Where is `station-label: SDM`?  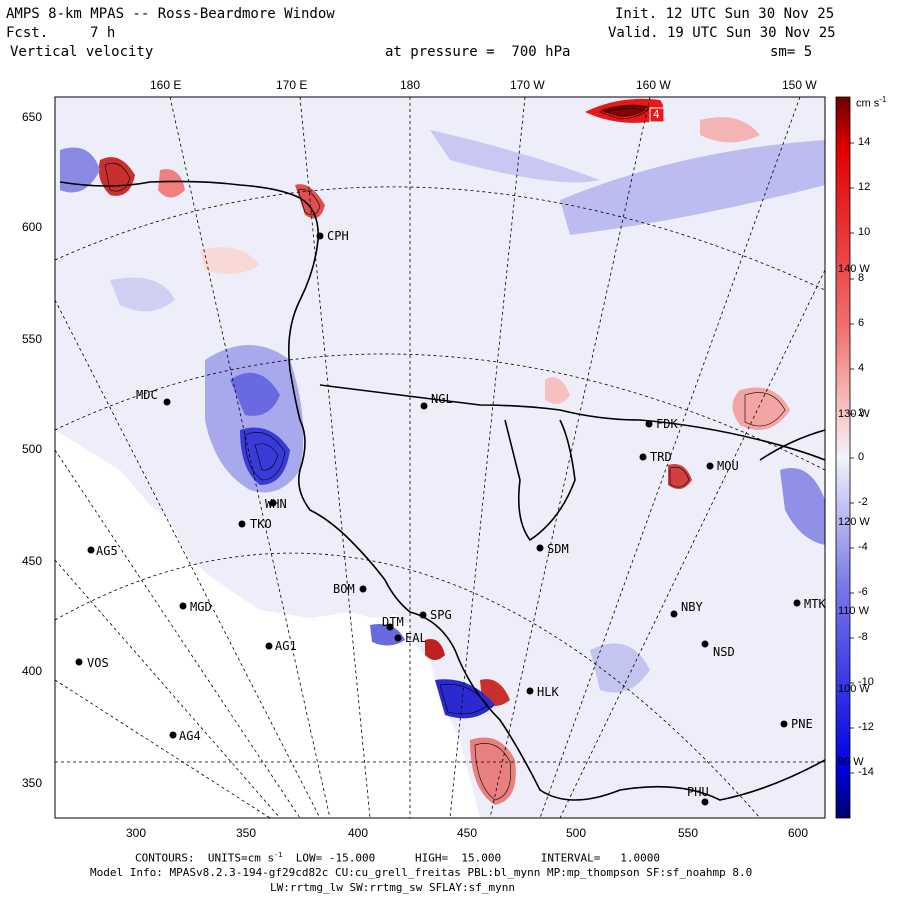 station-label: SDM is located at coordinates (558, 549).